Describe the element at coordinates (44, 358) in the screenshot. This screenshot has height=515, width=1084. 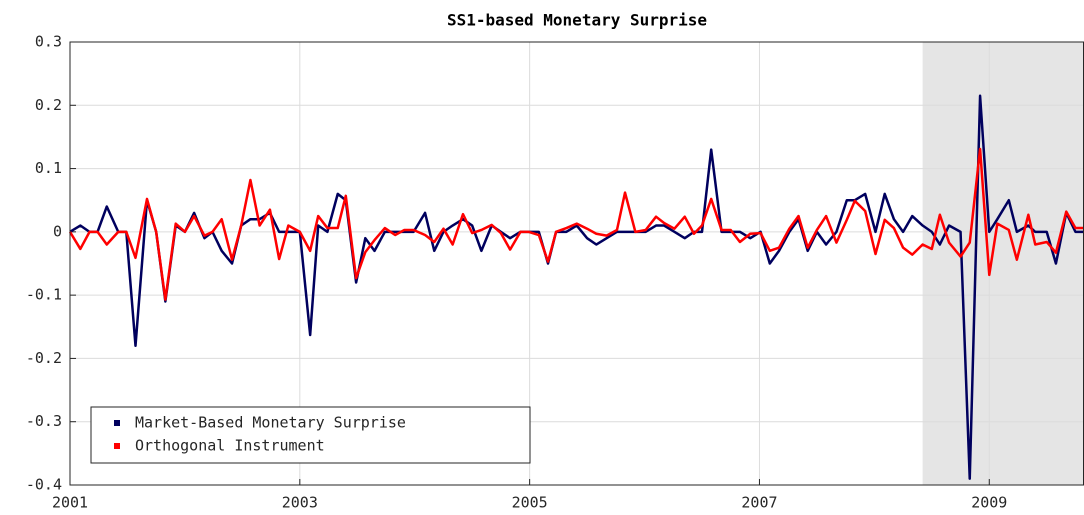
I see `y-tick-label: -0.2` at that location.